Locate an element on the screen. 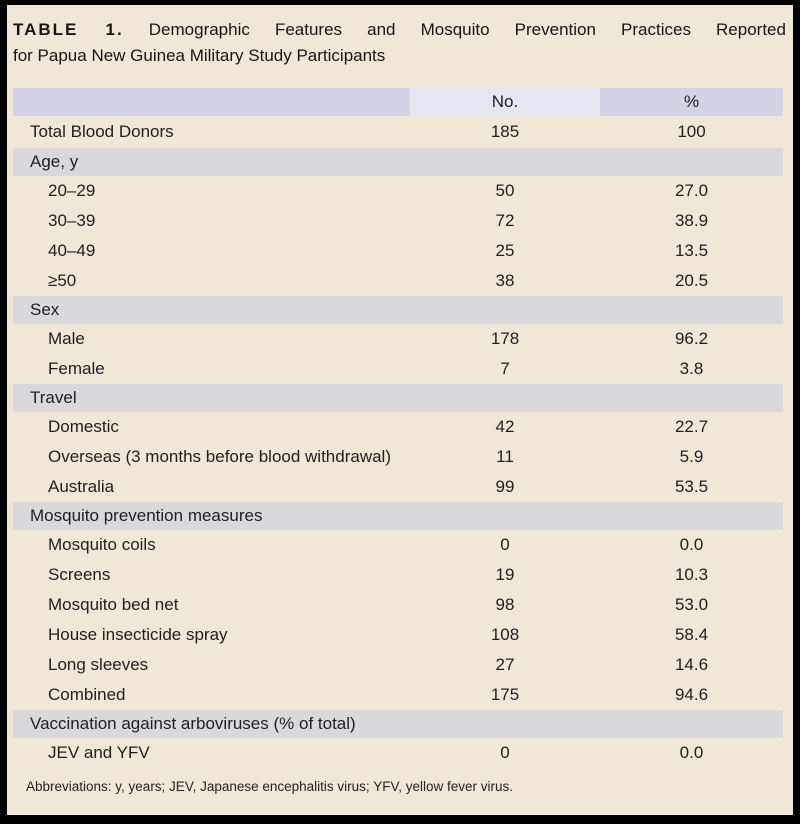  section-row-age: Age, y is located at coordinates (398, 162).